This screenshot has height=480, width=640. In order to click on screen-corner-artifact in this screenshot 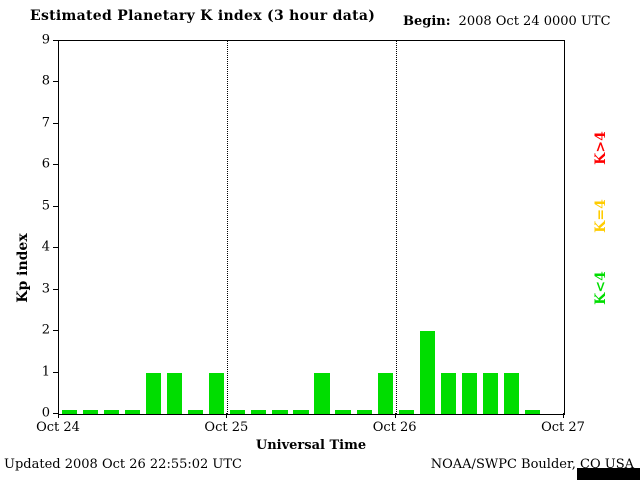, I will do `click(608, 474)`.